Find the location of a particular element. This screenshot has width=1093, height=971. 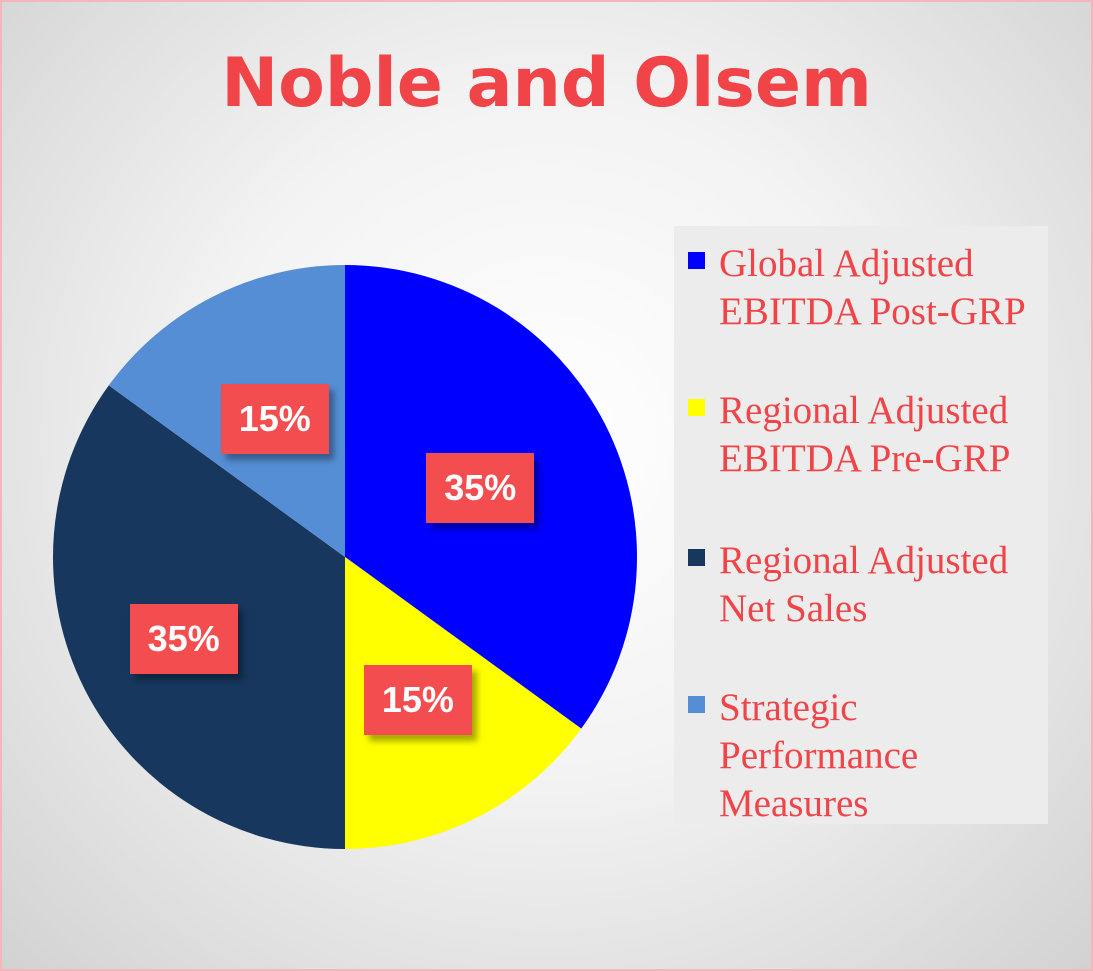

legend-label: Regional Adjusted Net Sales is located at coordinates (864, 584).